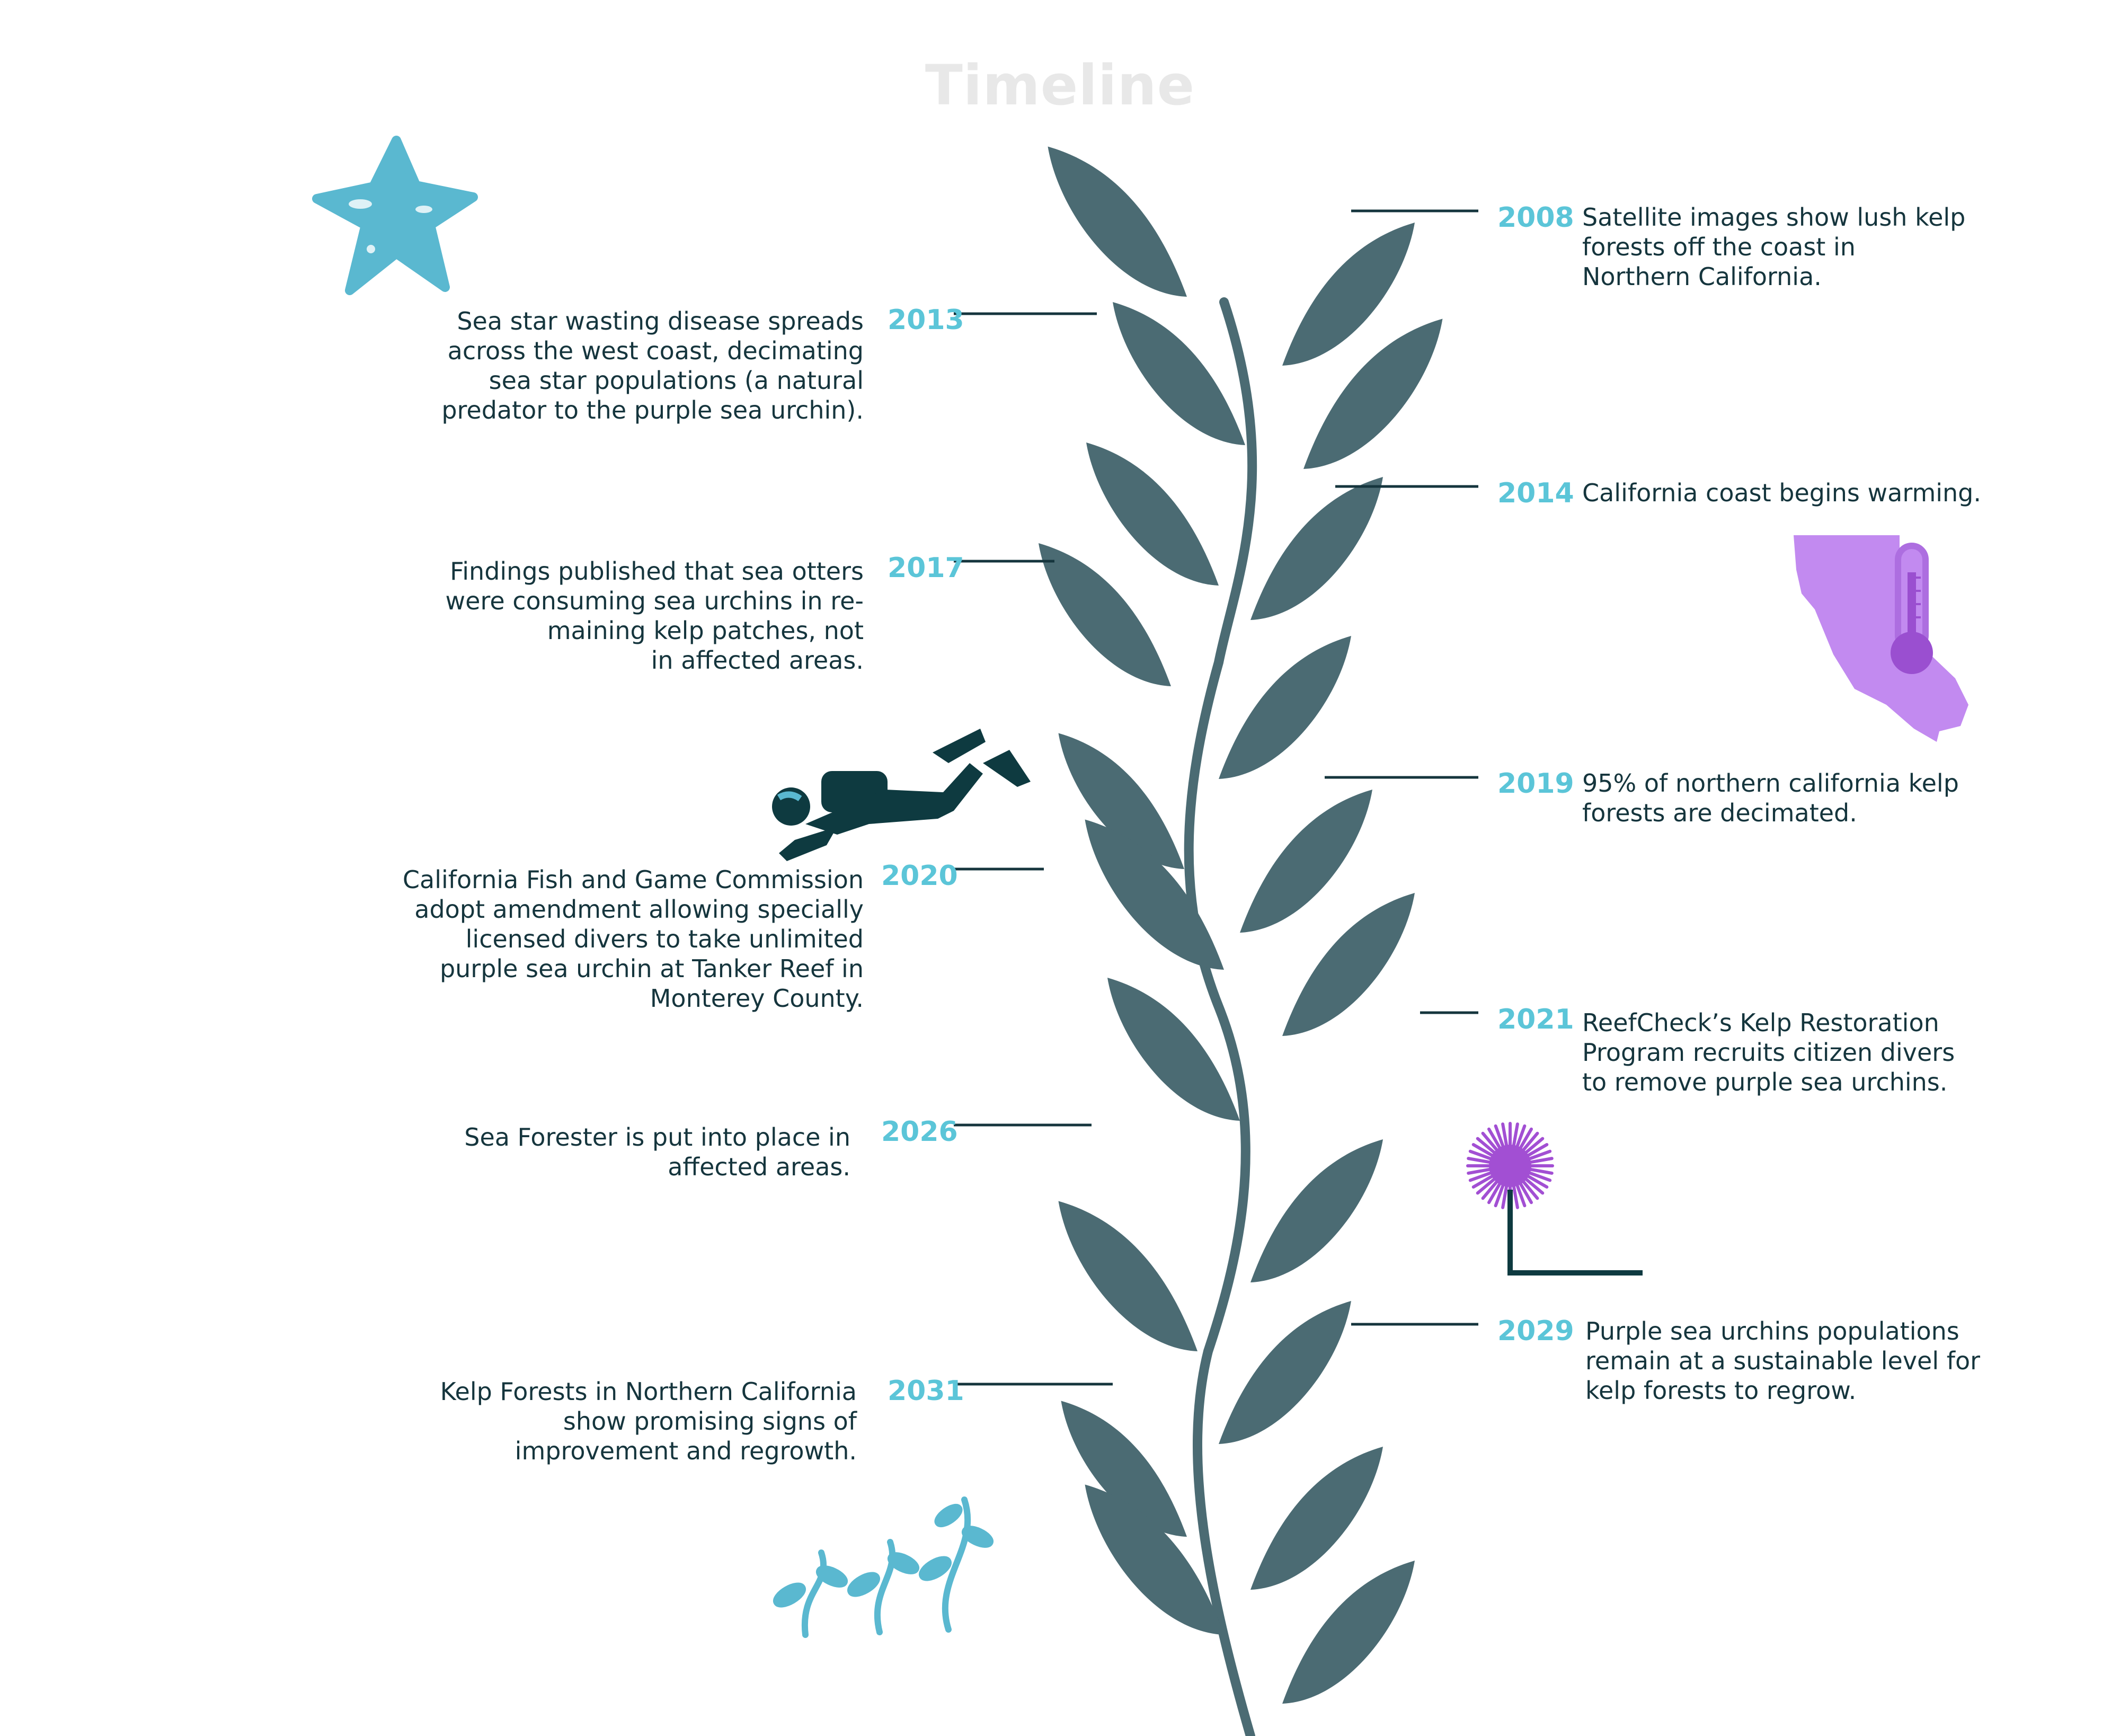 The width and height of the screenshot is (2120, 1736). What do you see at coordinates (902, 795) in the screenshot?
I see `scuba-diver-icon` at bounding box center [902, 795].